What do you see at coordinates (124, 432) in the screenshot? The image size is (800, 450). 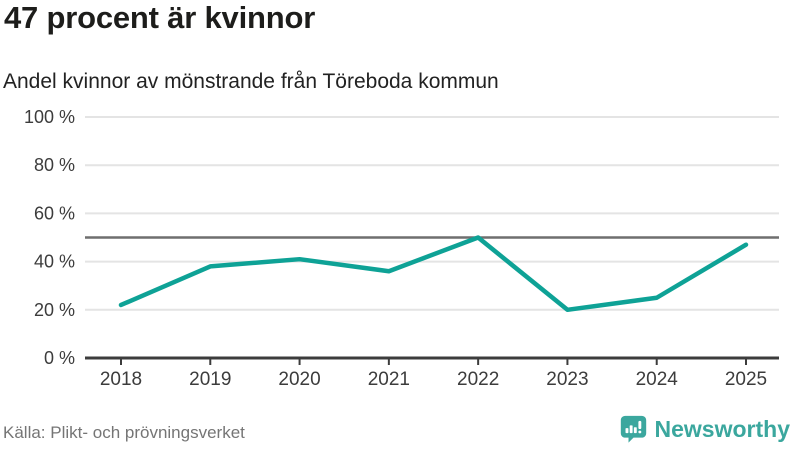 I see `source-label: Källa: Plikt- och prövningsverket` at bounding box center [124, 432].